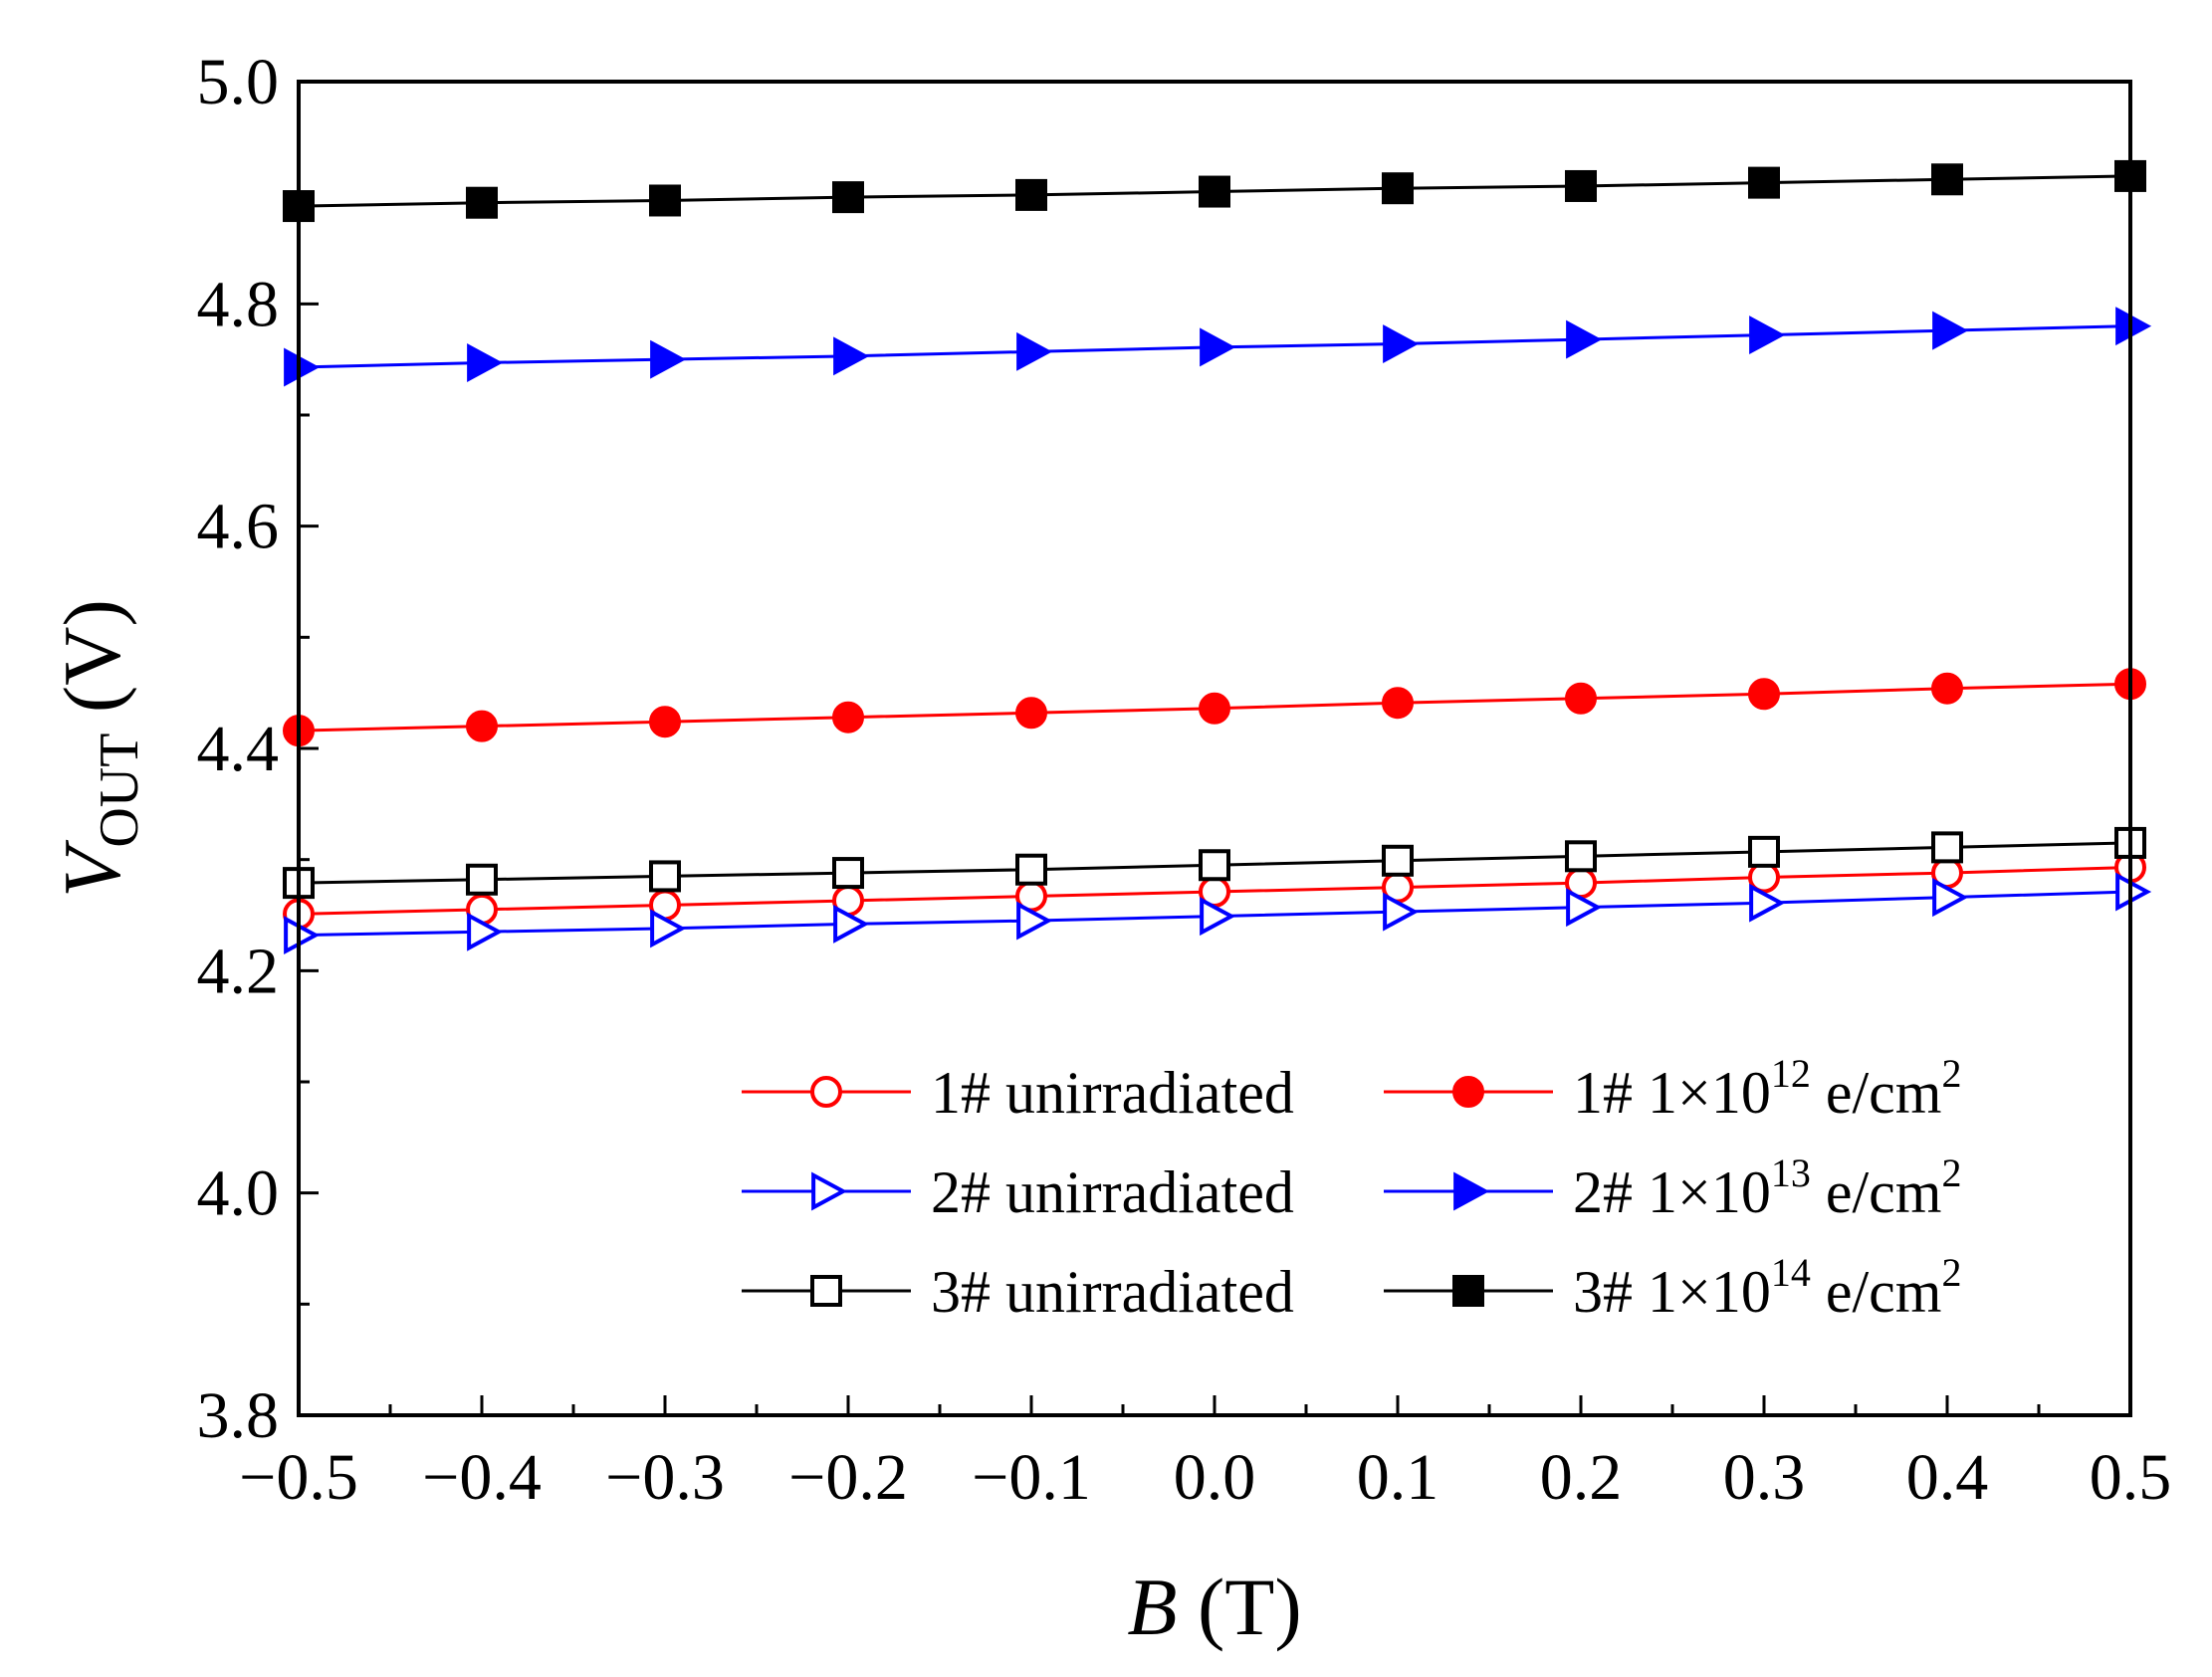 This screenshot has width=2212, height=1677. Describe the element at coordinates (1215, 1477) in the screenshot. I see `x-tick-label: 0.0` at that location.